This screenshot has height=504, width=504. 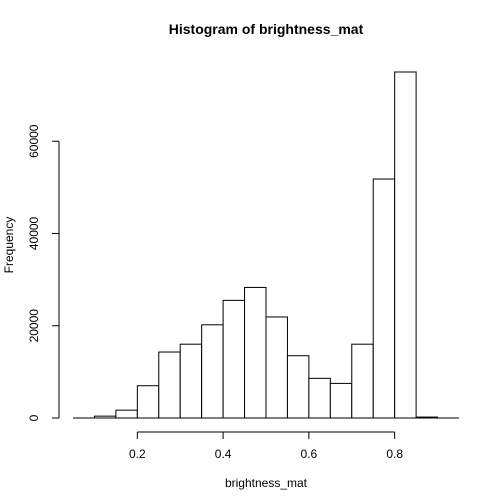 I want to click on x-tick-label: 0.2, so click(x=137, y=454).